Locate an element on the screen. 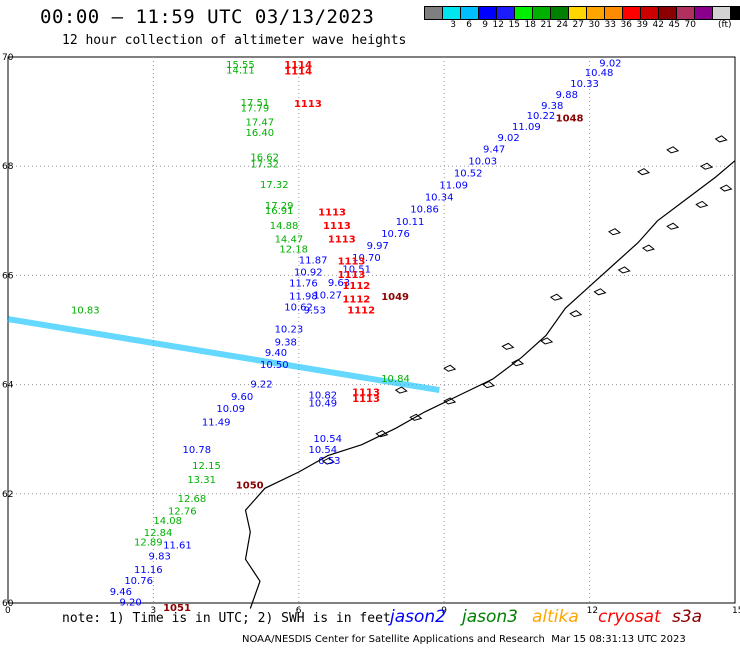 The height and width of the screenshot is (650, 740). color-scale-tick: 42 is located at coordinates (658, 25).